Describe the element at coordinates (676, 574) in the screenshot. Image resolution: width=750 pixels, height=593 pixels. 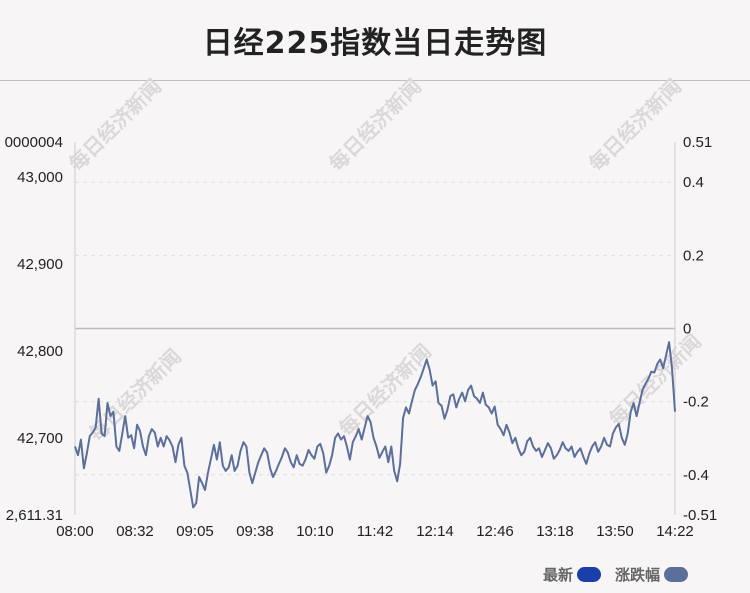
I see `legend-swatch-change` at that location.